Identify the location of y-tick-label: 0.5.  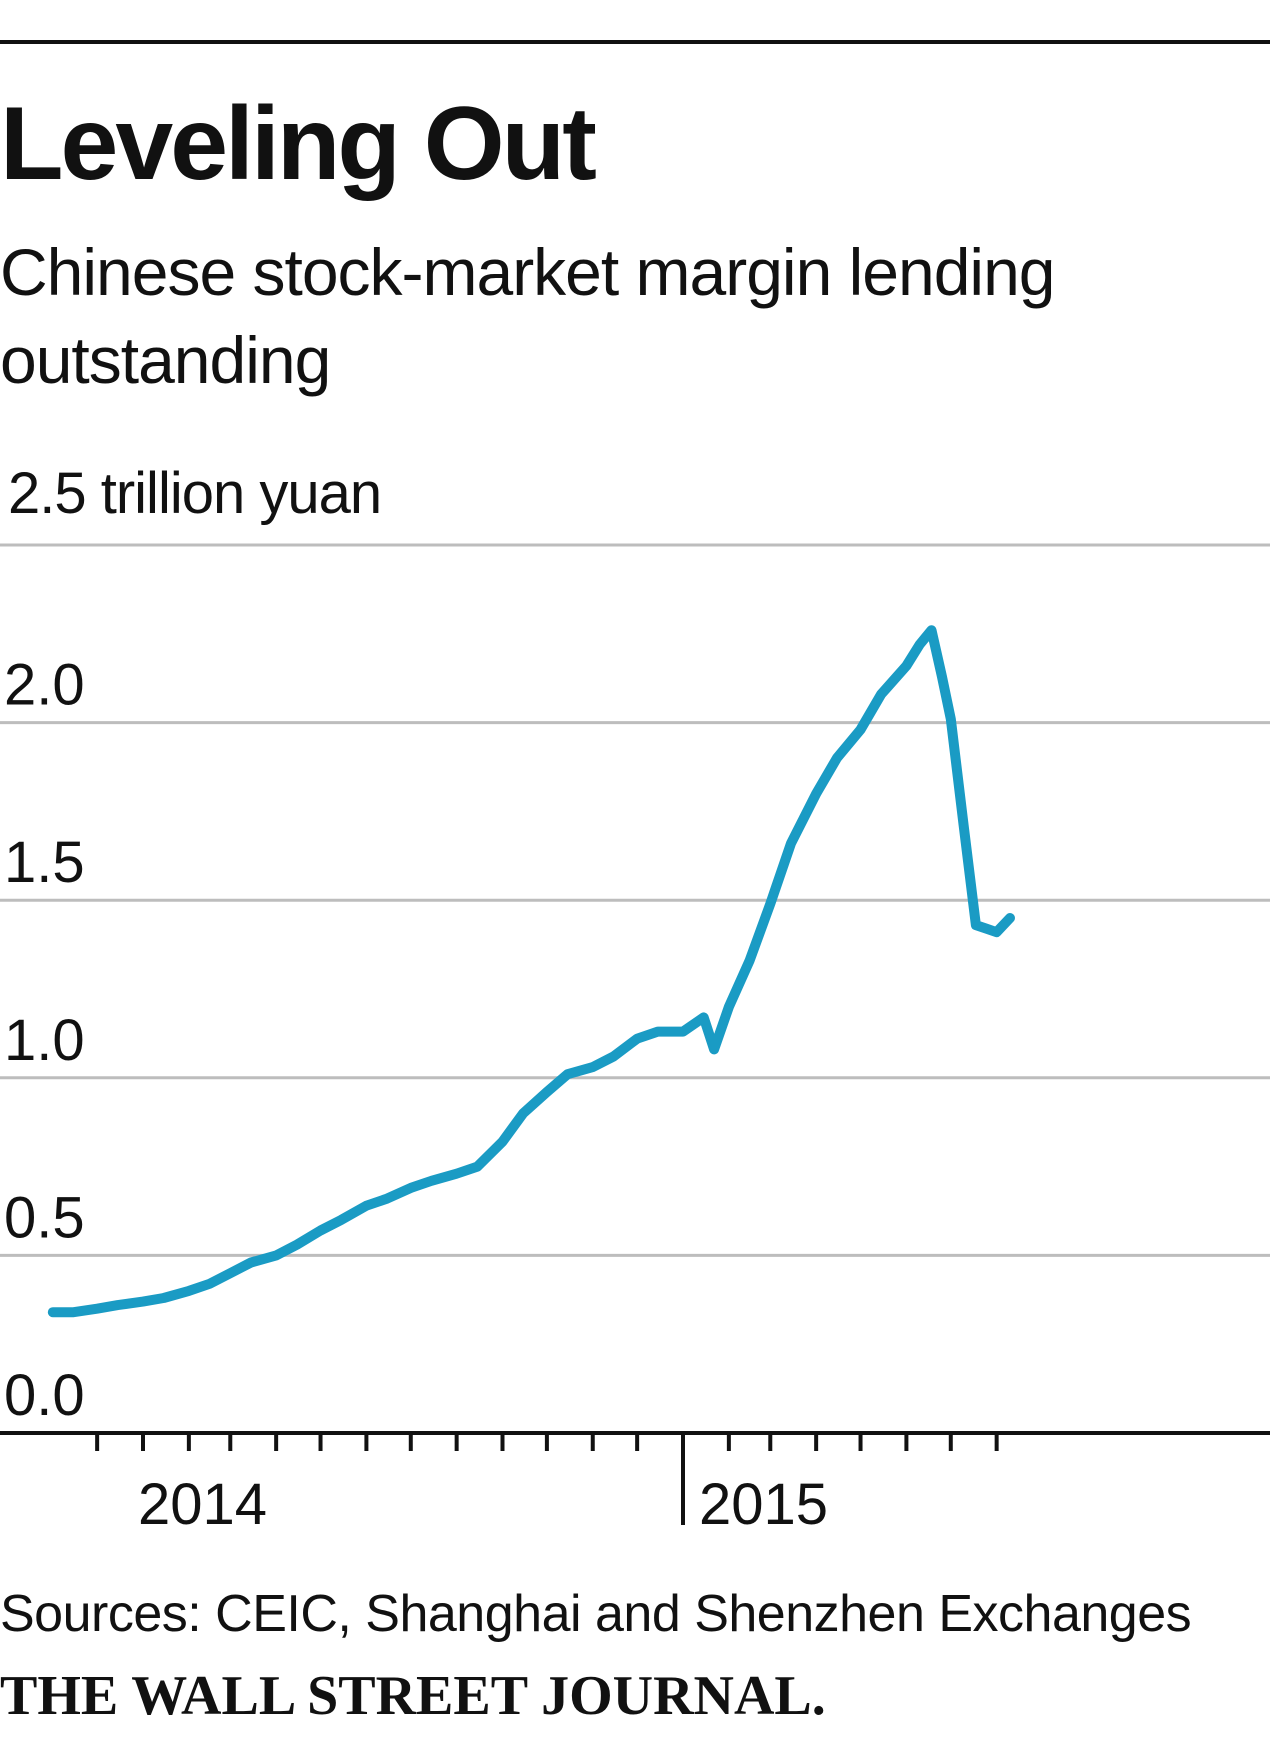
(44, 1217).